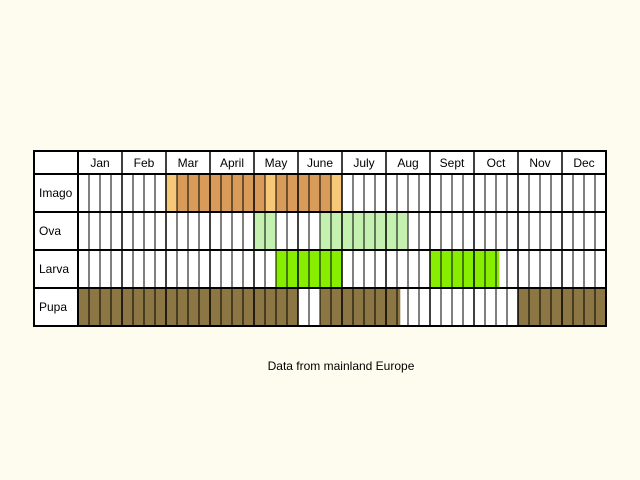 The height and width of the screenshot is (480, 640). Describe the element at coordinates (341, 366) in the screenshot. I see `footnote: Data from mainland Europe` at that location.